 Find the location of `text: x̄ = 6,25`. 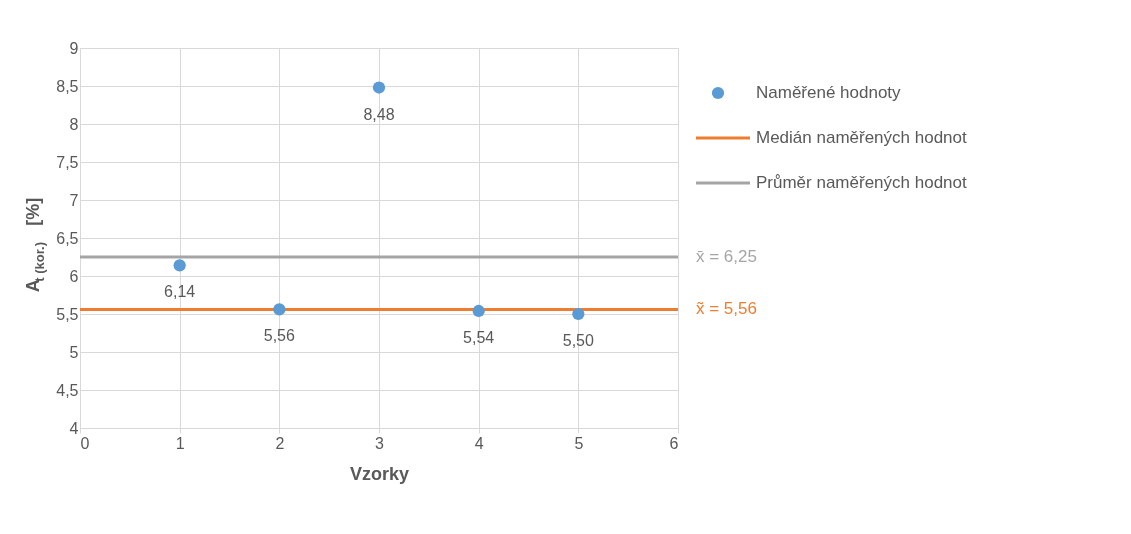

text: x̄ = 6,25 is located at coordinates (726, 256).